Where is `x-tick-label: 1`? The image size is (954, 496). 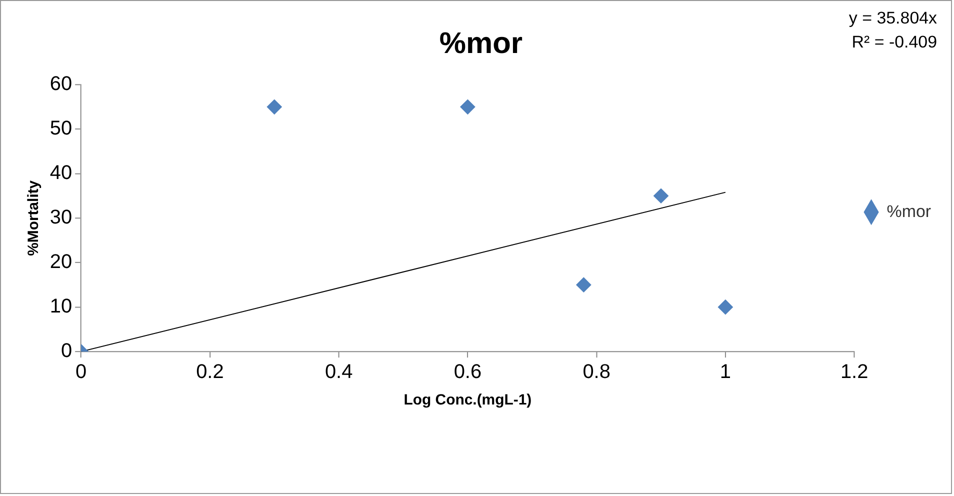 x-tick-label: 1 is located at coordinates (725, 372).